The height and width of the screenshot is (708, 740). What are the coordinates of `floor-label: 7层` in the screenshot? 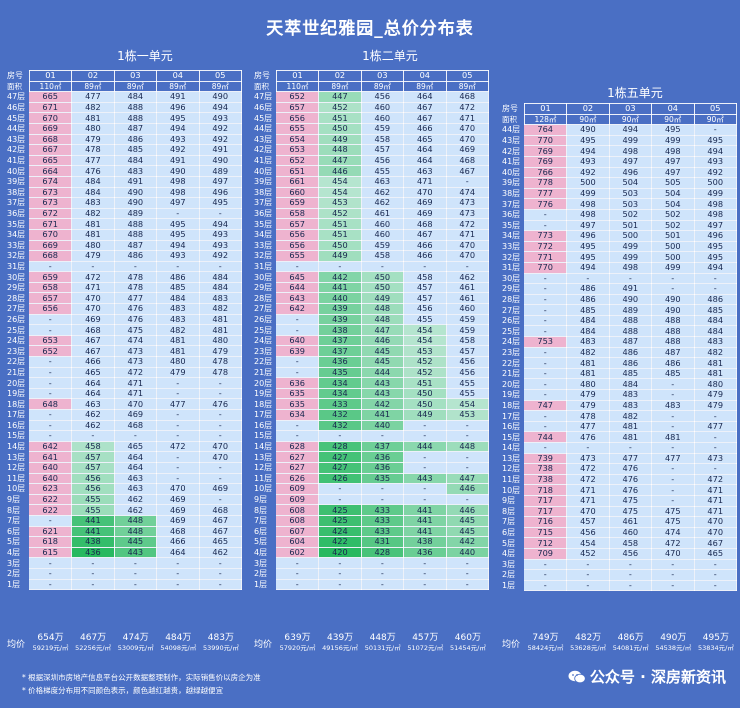 It's located at (17, 521).